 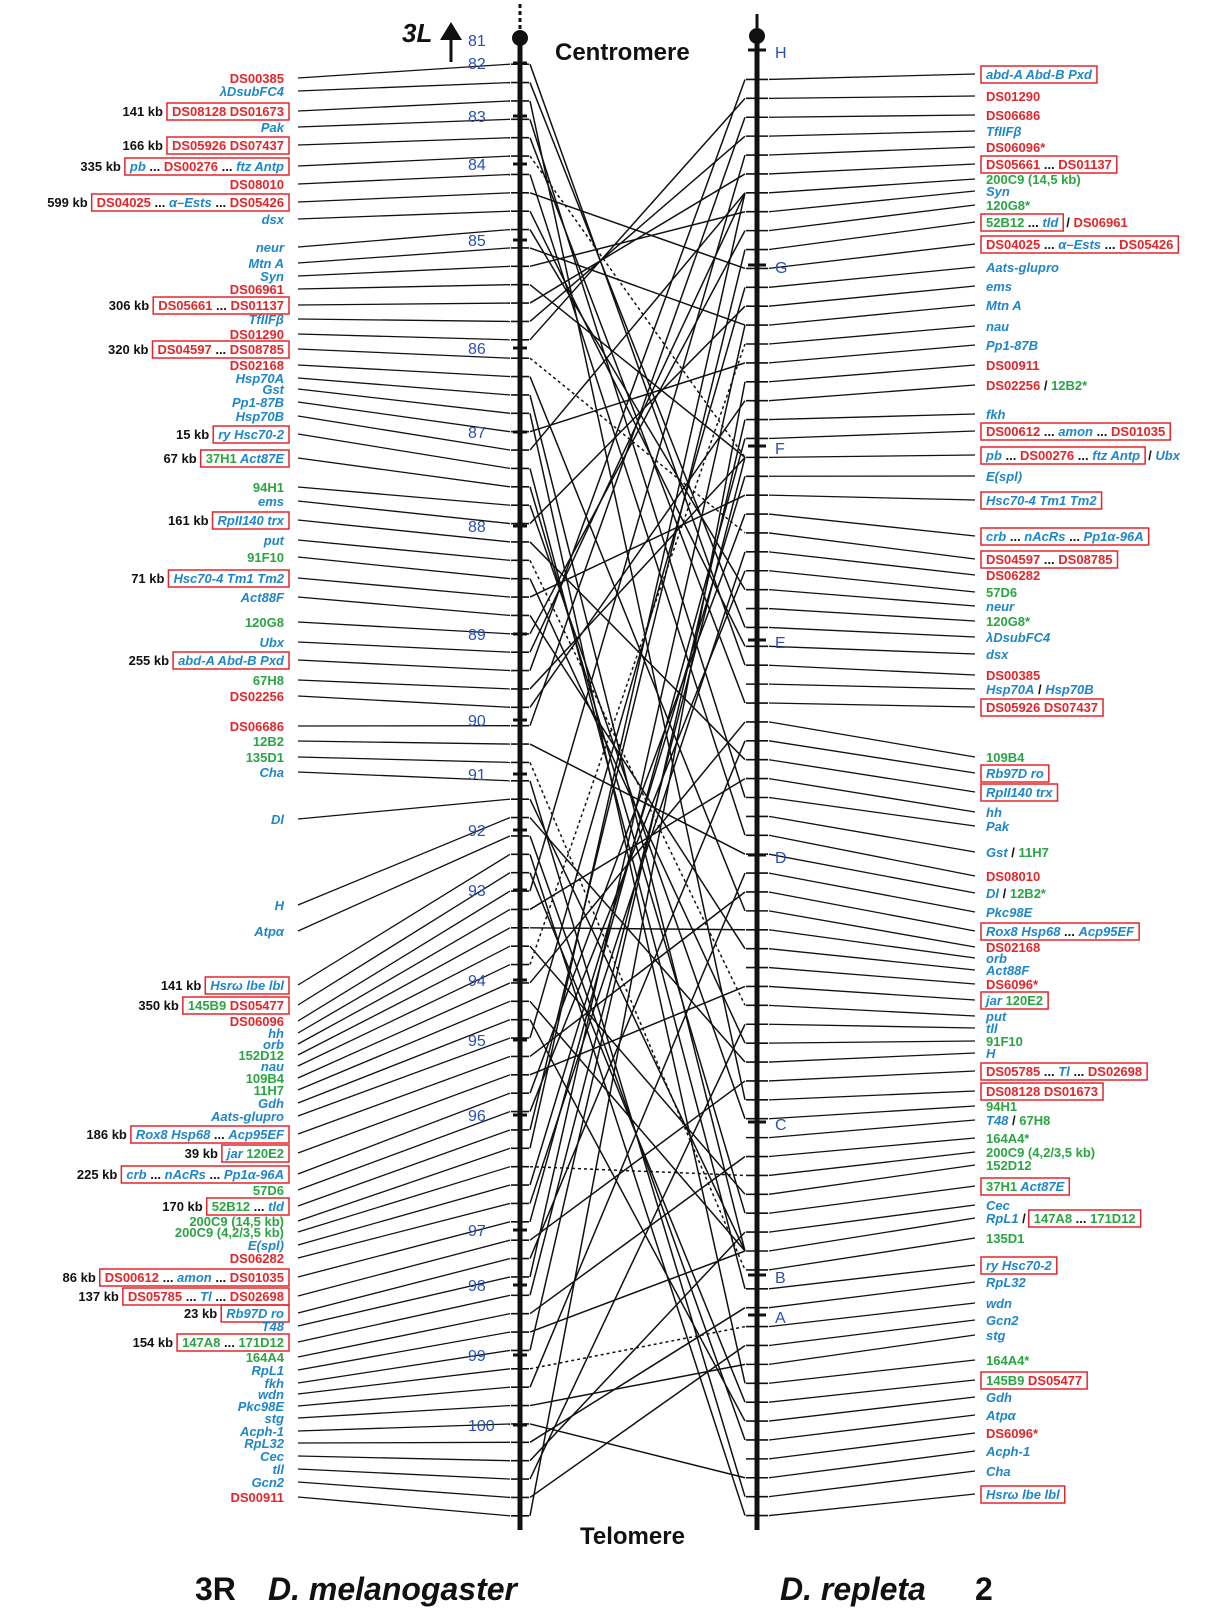 What do you see at coordinates (248, 1206) in the screenshot?
I see `svg-text: 52B12 ... tld` at bounding box center [248, 1206].